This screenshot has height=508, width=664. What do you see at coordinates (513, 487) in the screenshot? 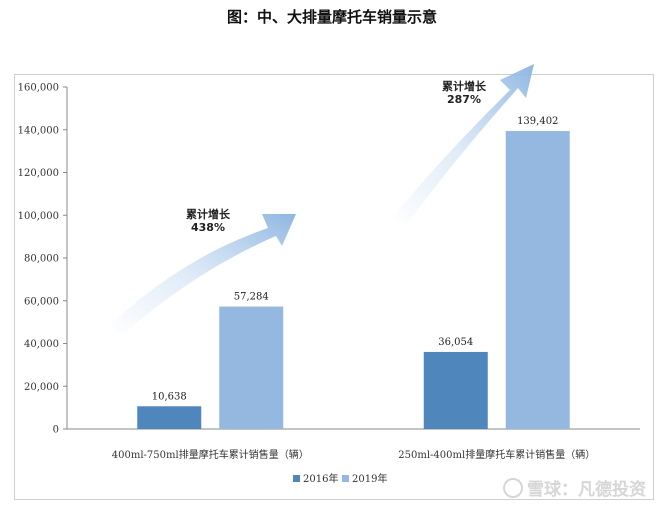
I see `snowball-logo-icon` at bounding box center [513, 487].